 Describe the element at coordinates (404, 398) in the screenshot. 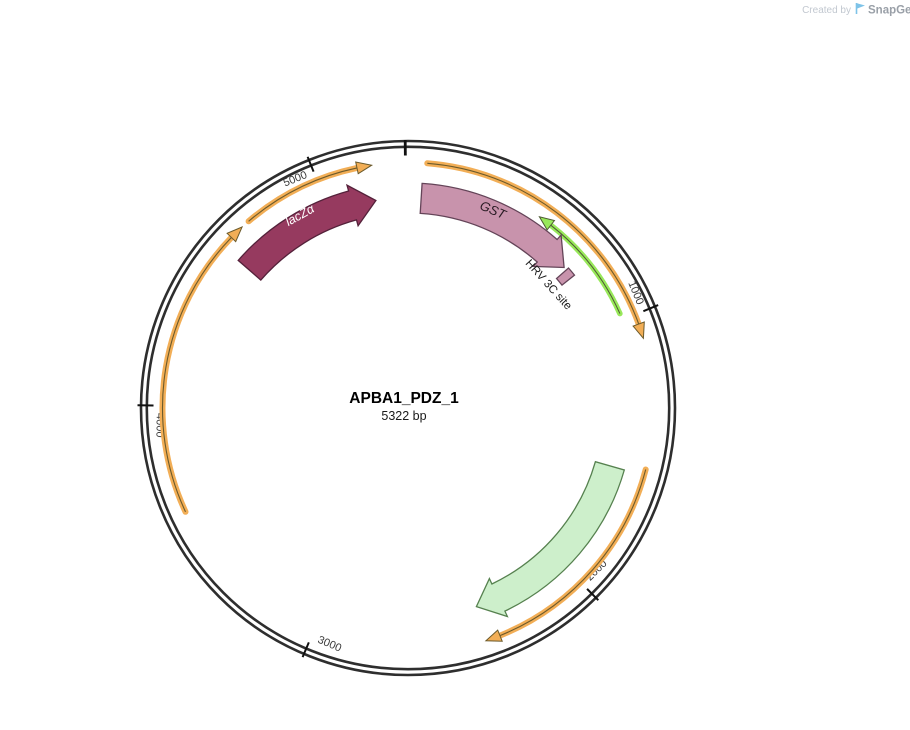

I see `plasmid-title: APBA1_PDZ_1` at that location.